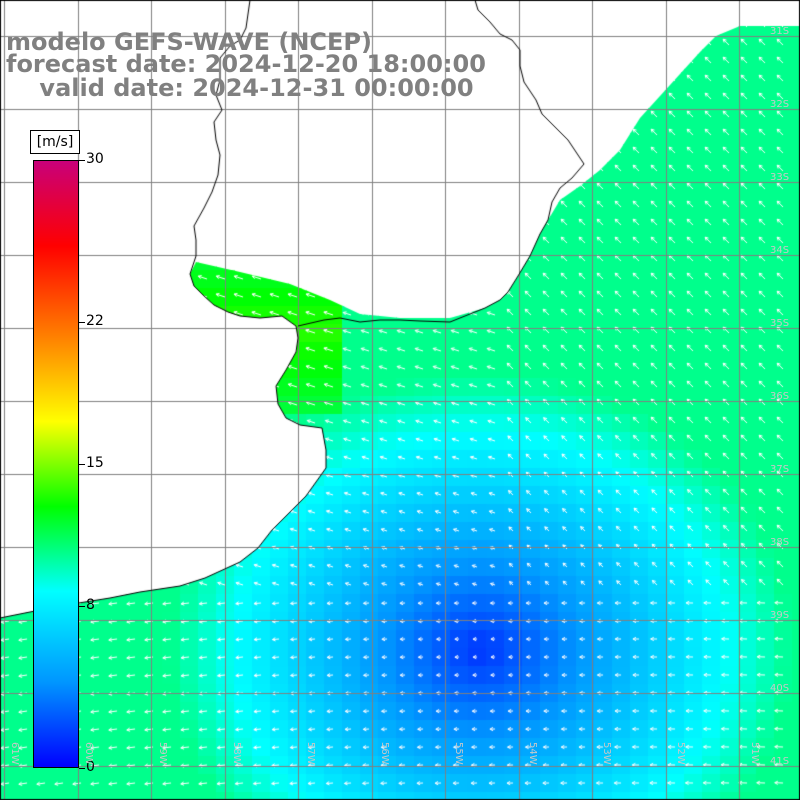  What do you see at coordinates (88, 753) in the screenshot?
I see `longitude-label: 60W` at bounding box center [88, 753].